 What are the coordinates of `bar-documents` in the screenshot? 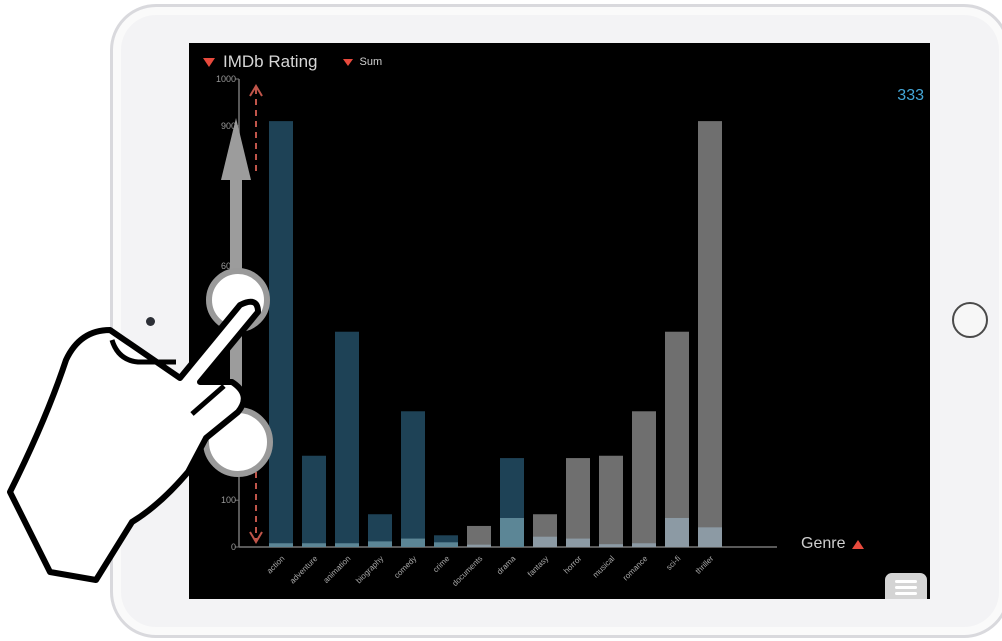 It's located at (479, 536).